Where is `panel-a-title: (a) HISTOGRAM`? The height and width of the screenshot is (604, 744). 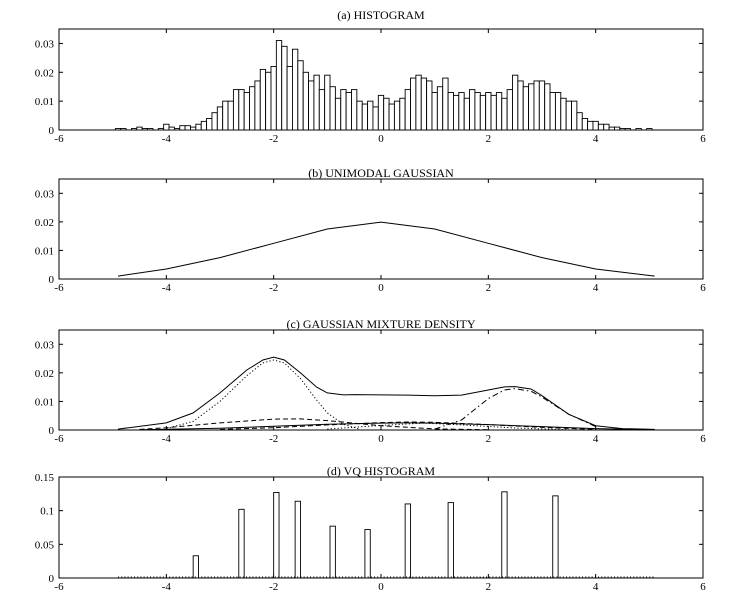 panel-a-title: (a) HISTOGRAM is located at coordinates (381, 15).